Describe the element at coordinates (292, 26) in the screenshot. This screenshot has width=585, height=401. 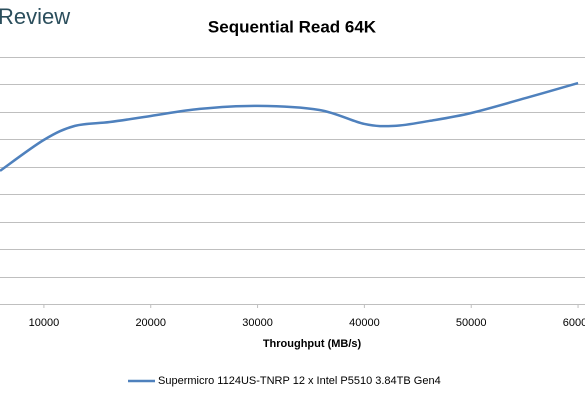
I see `chart-title: Sequential Read 64K` at that location.